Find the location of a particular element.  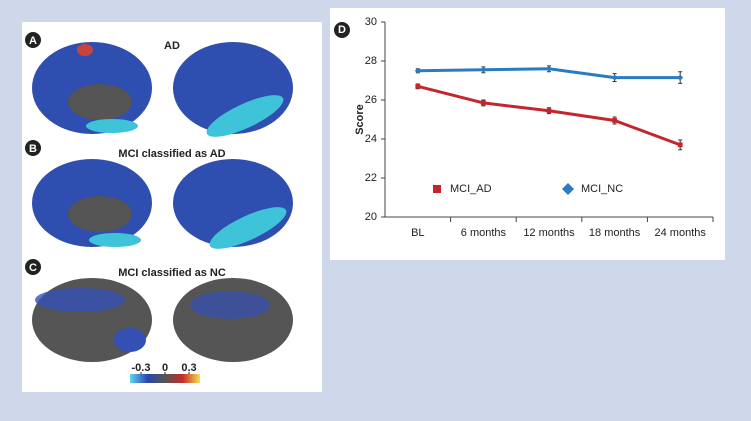

brain-hotspot is located at coordinates (85, 50).